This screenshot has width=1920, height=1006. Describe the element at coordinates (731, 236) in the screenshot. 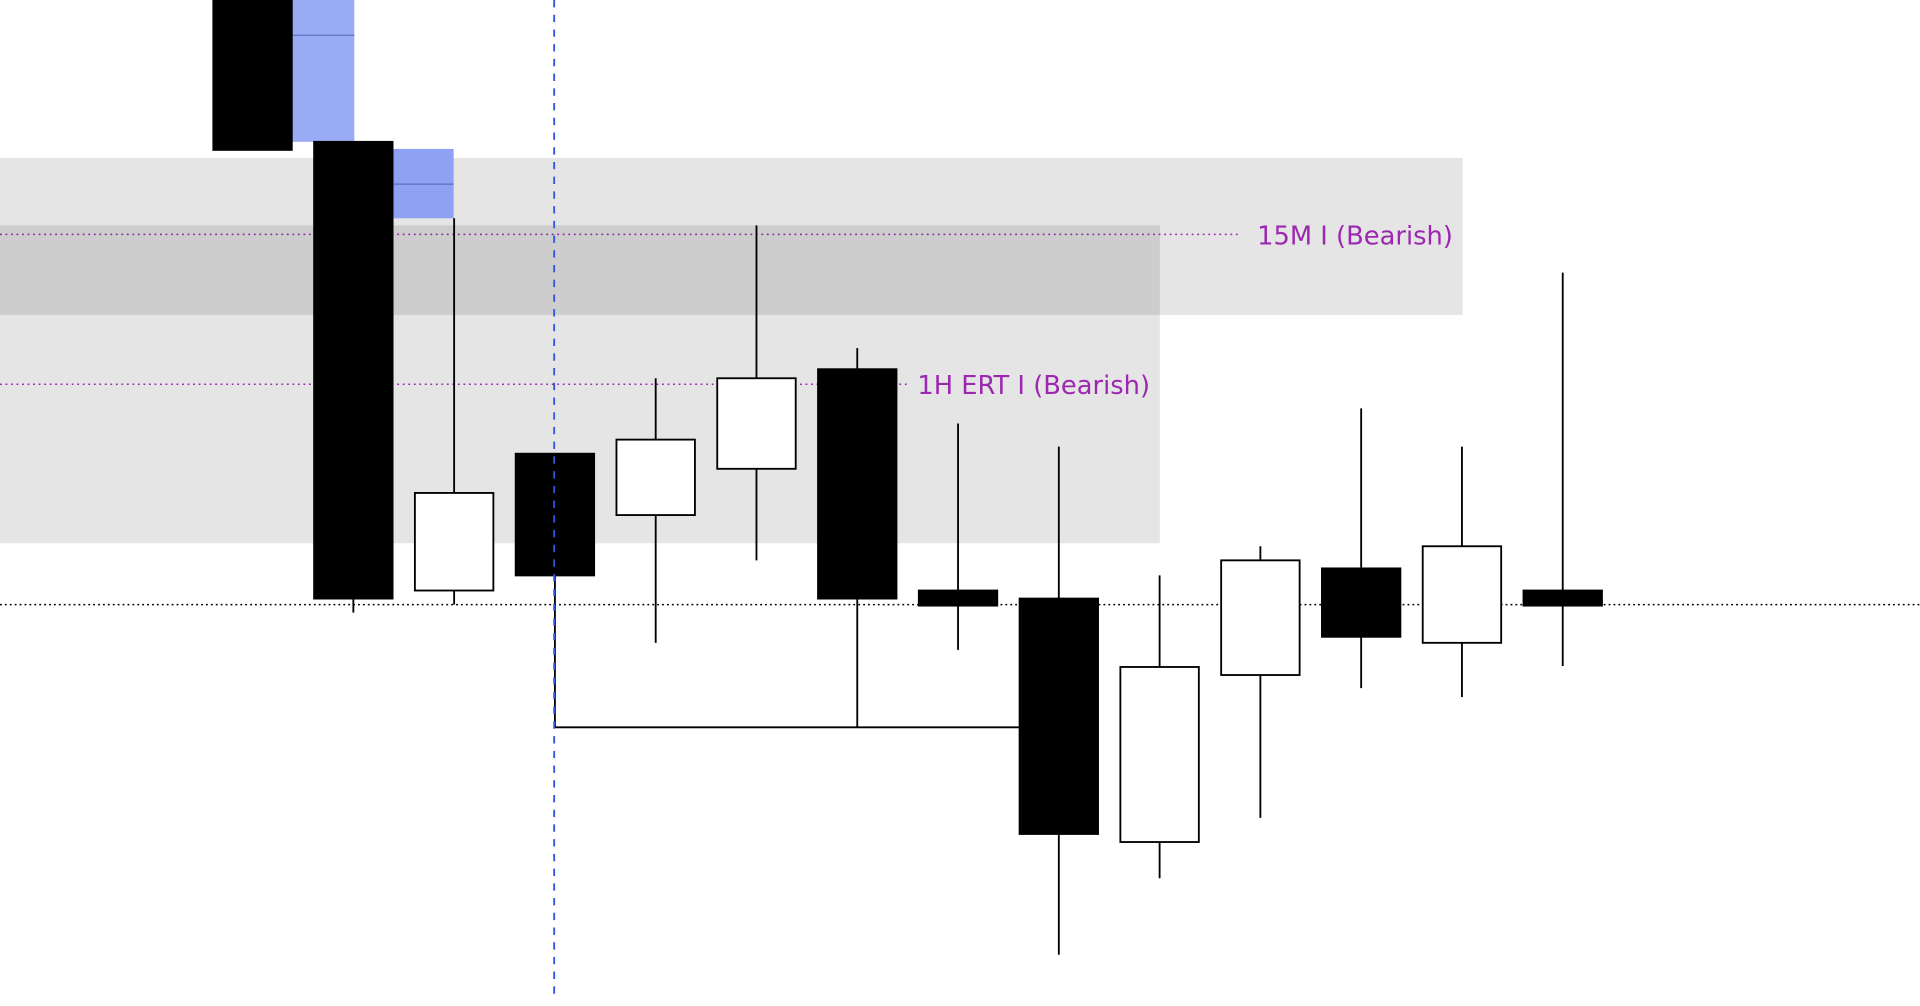

I see `zone` at that location.